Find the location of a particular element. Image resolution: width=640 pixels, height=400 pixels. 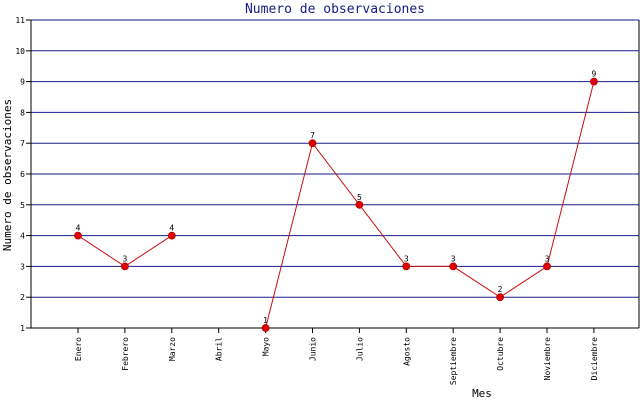

x-tick-label: Mayo is located at coordinates (266, 346).